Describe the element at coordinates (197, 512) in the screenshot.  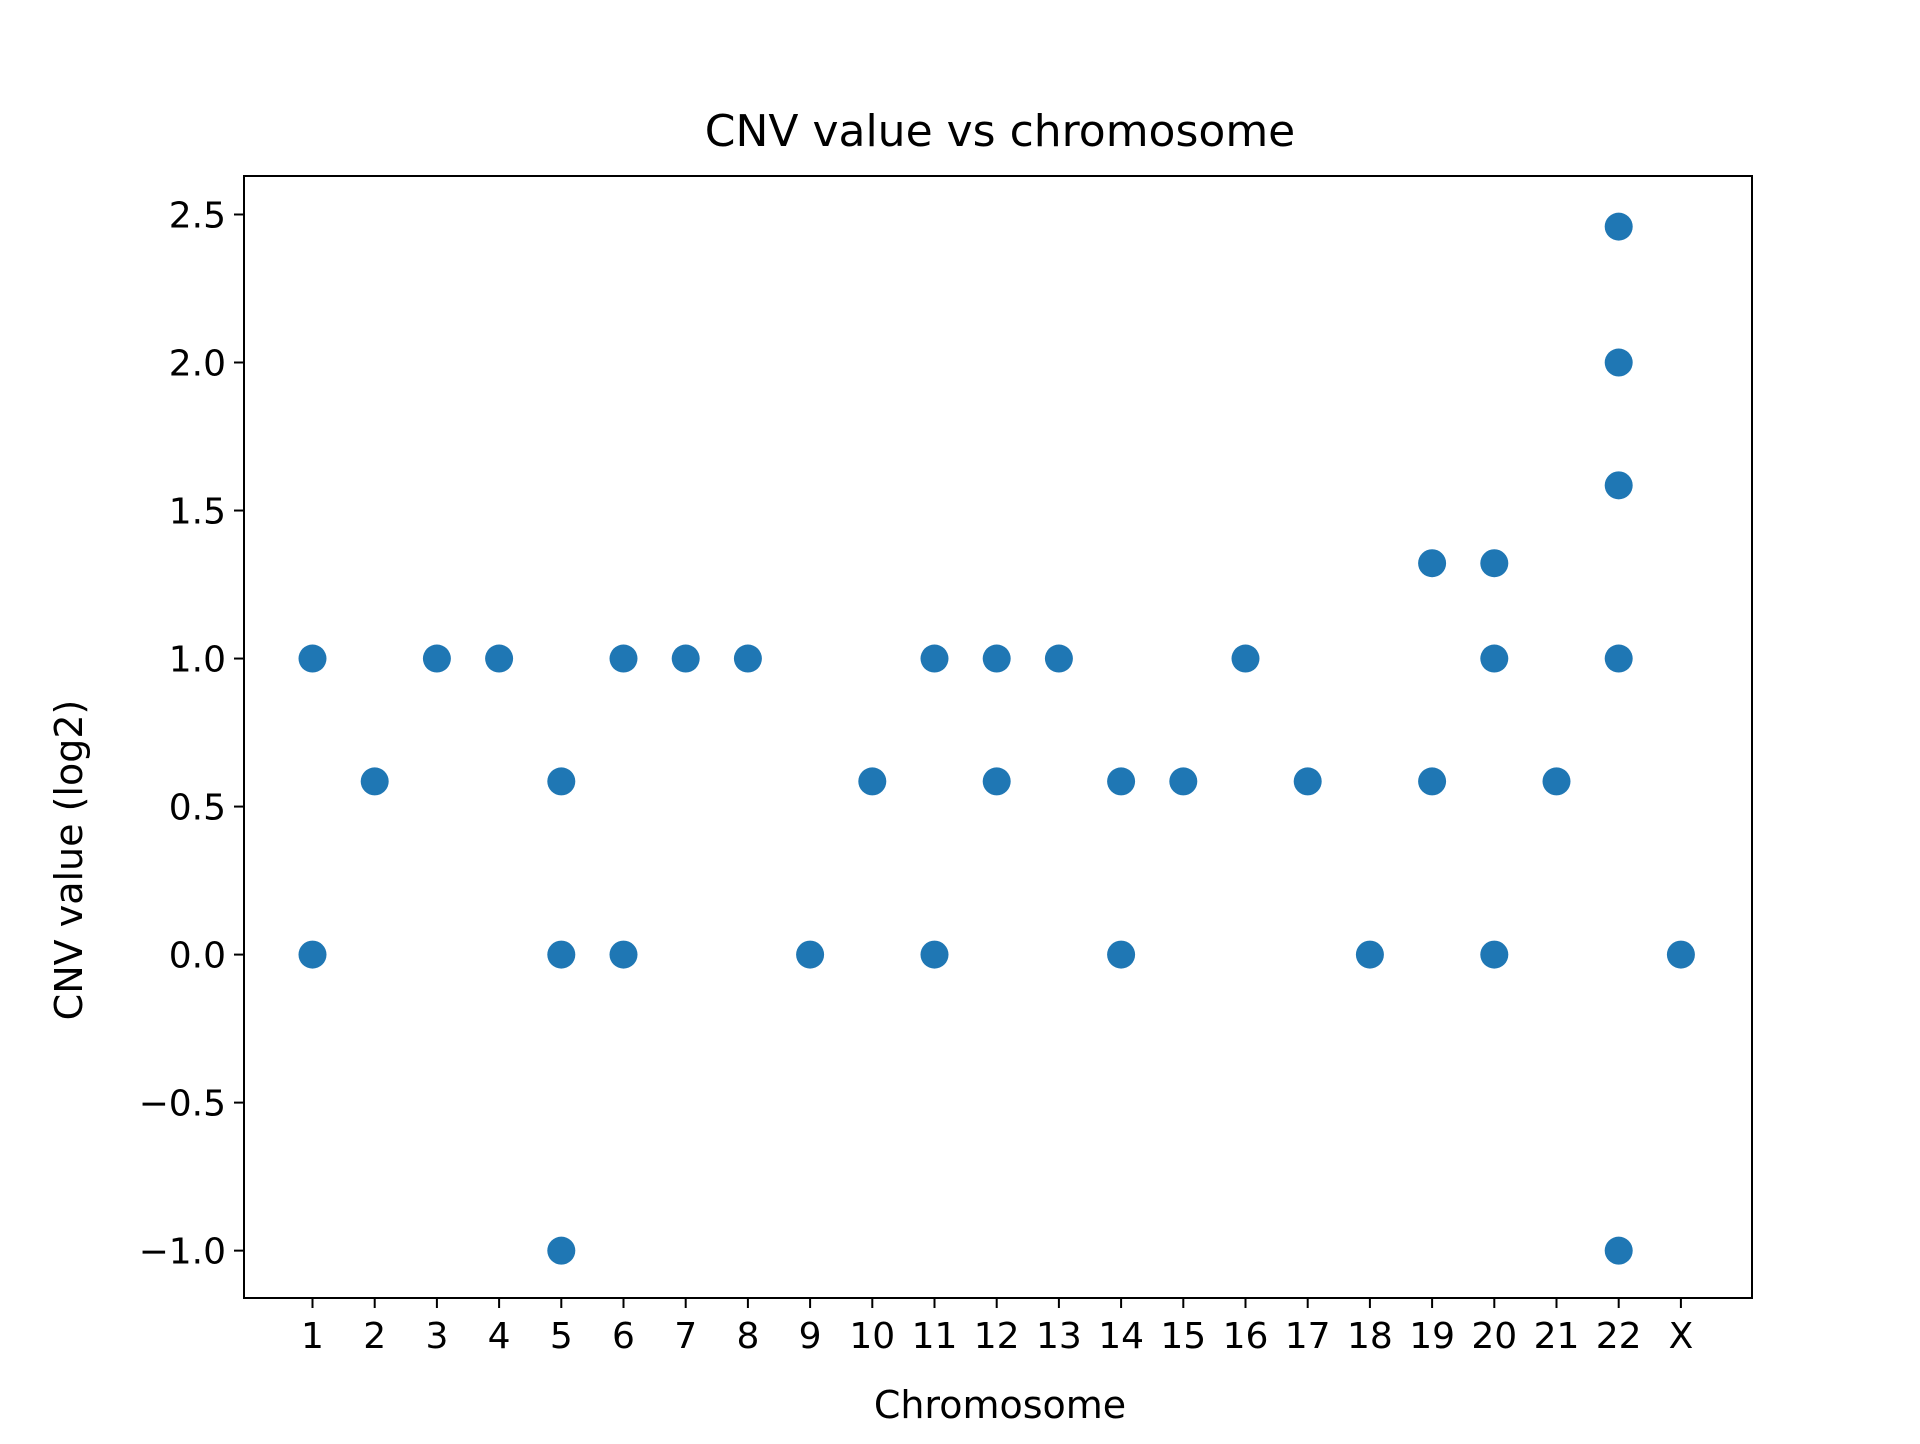
I see `y-tick-label: 1.5` at that location.